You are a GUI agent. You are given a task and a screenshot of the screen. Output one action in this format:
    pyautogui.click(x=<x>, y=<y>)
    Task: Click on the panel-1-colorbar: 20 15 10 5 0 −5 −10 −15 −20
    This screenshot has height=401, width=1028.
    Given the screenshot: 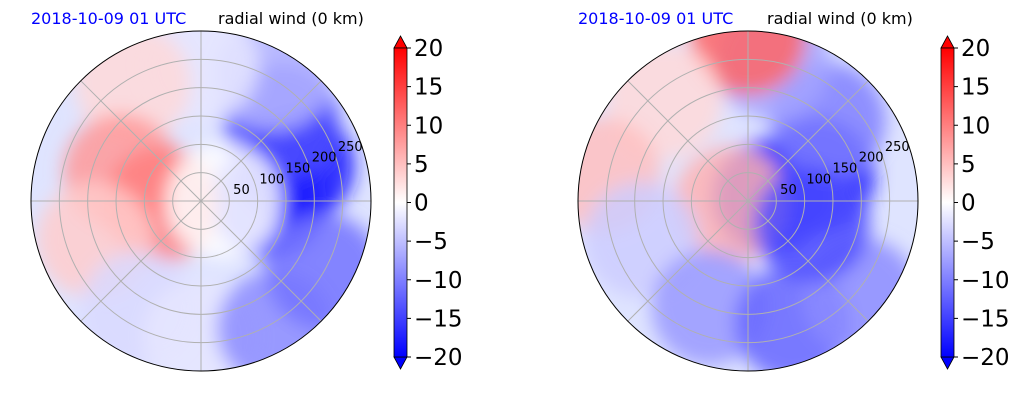 What is the action you would take?
    pyautogui.click(x=428, y=203)
    